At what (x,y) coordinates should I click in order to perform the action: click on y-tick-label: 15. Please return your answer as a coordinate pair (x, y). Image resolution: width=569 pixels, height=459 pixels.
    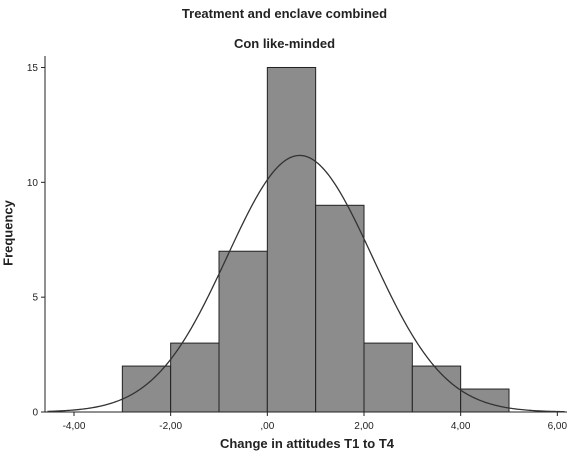
    Looking at the image, I should click on (33, 68).